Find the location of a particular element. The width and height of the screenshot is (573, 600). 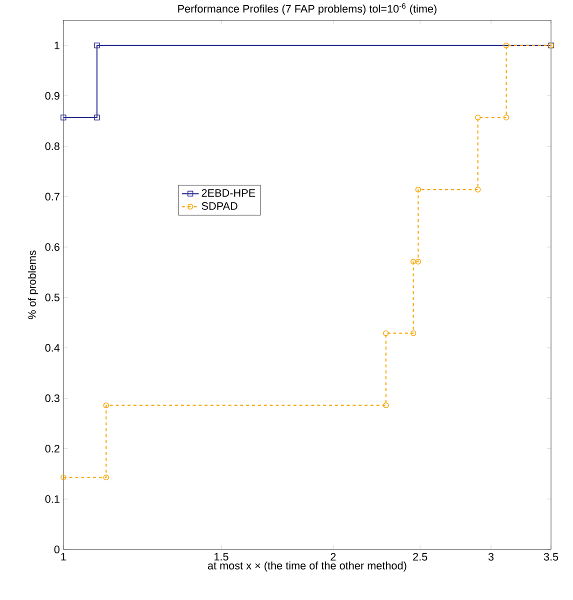

x-tick-label: 3 is located at coordinates (491, 556).